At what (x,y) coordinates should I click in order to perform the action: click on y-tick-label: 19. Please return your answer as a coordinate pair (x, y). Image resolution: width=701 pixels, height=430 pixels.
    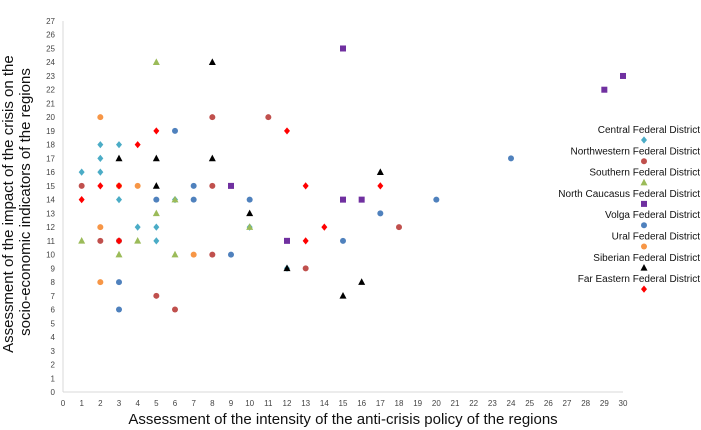
    Looking at the image, I should click on (50, 131).